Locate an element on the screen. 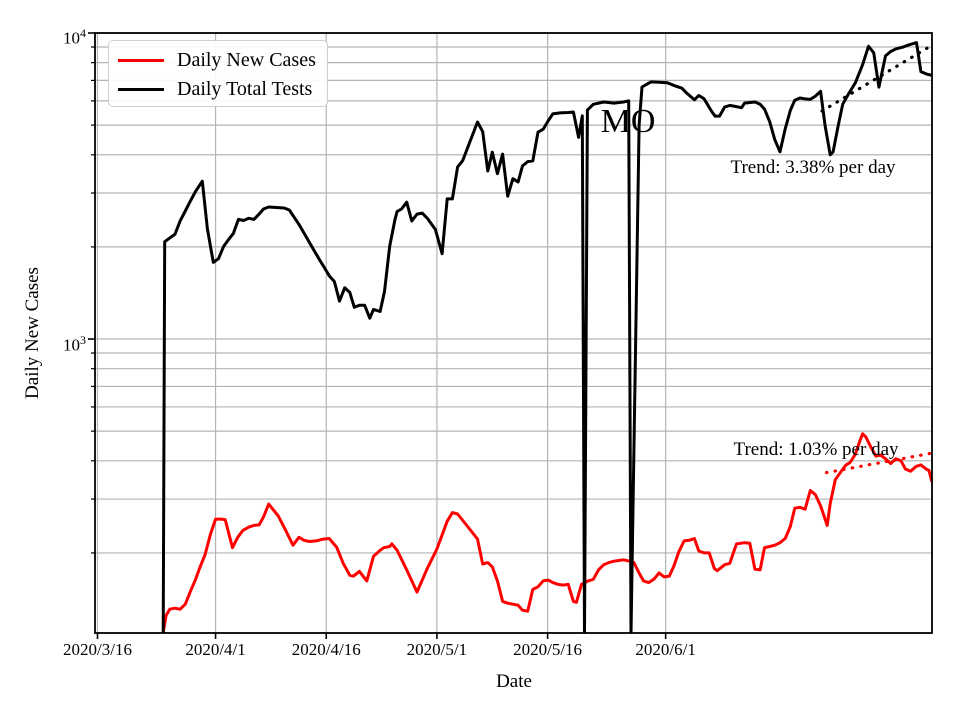  x-tick-label: 2020/4/16 is located at coordinates (326, 649).